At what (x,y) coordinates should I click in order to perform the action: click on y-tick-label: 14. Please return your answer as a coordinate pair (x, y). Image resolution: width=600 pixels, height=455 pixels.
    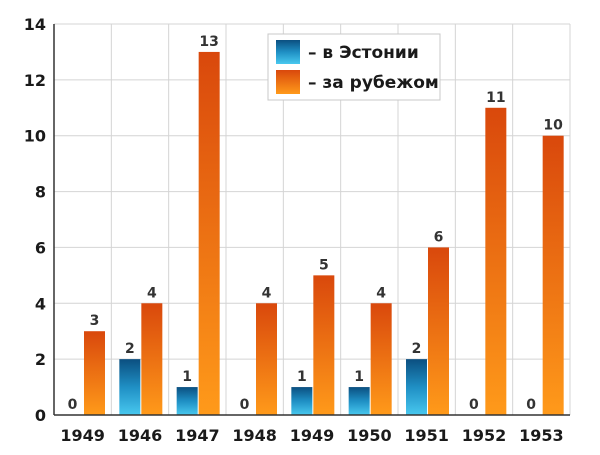
    Looking at the image, I should click on (35, 24).